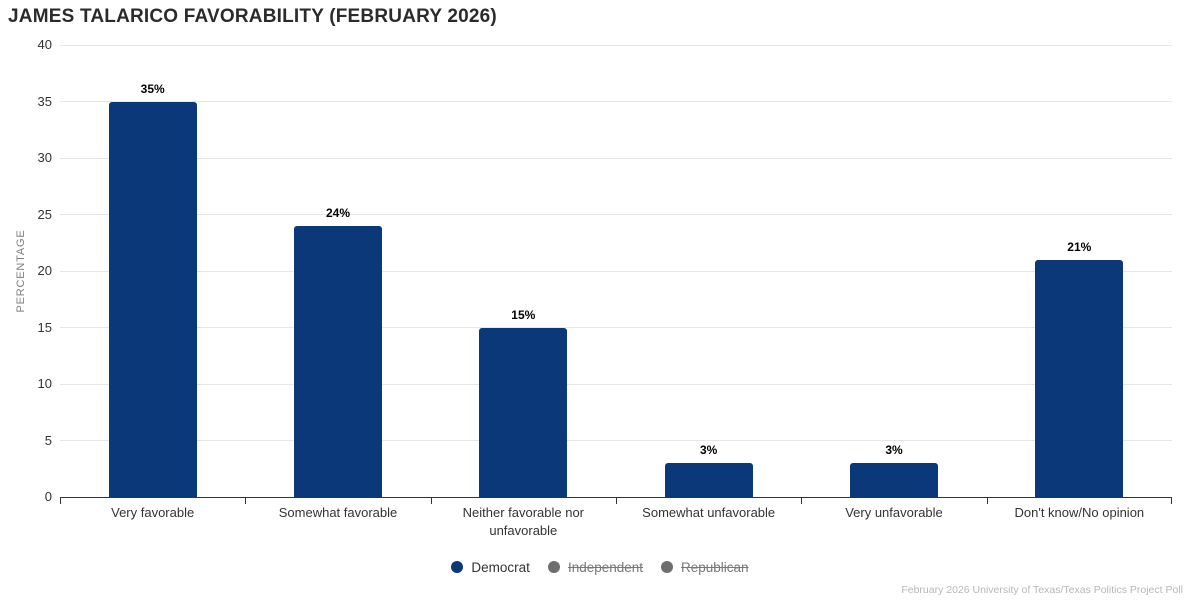 This screenshot has height=600, width=1200. What do you see at coordinates (1079, 246) in the screenshot?
I see `bar-value-label: 21%` at bounding box center [1079, 246].